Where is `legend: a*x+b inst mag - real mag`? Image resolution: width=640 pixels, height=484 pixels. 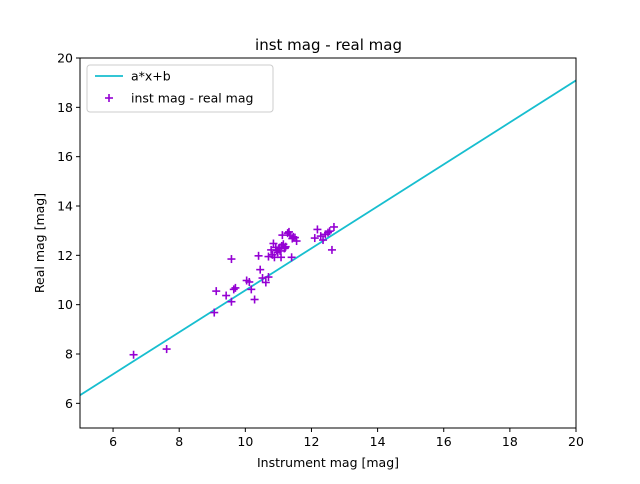 legend: a*x+b inst mag - real mag is located at coordinates (180, 88).